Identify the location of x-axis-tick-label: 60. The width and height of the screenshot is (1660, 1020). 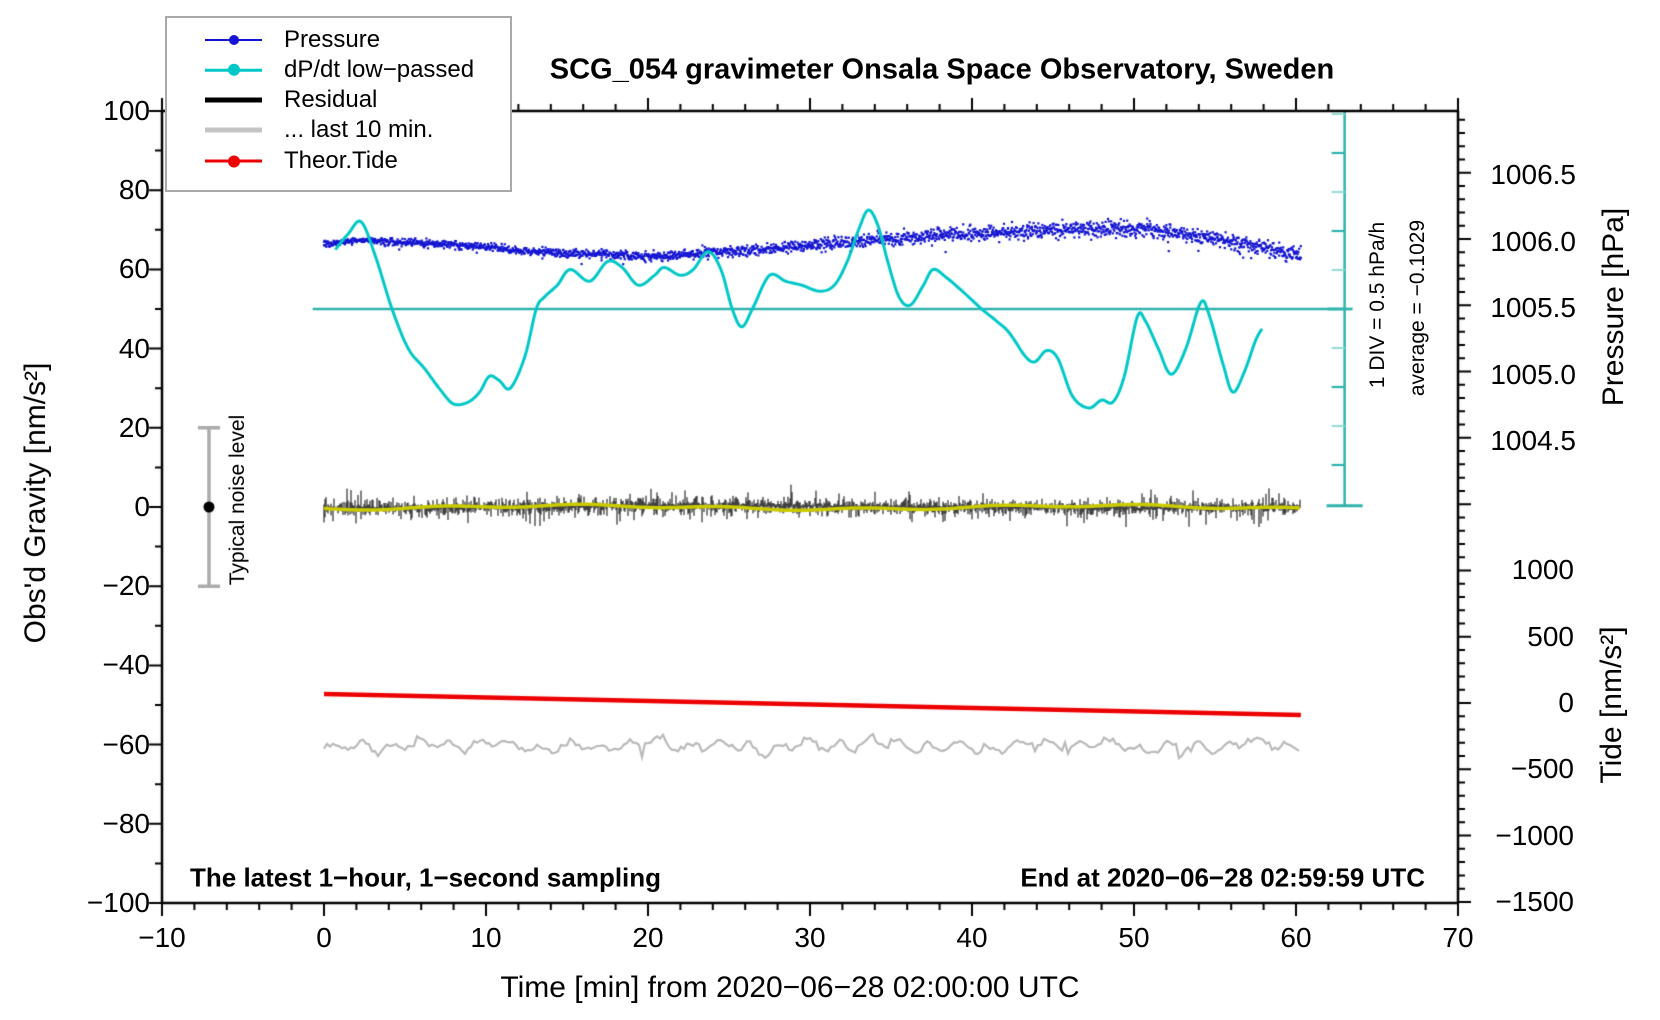
(1296, 937).